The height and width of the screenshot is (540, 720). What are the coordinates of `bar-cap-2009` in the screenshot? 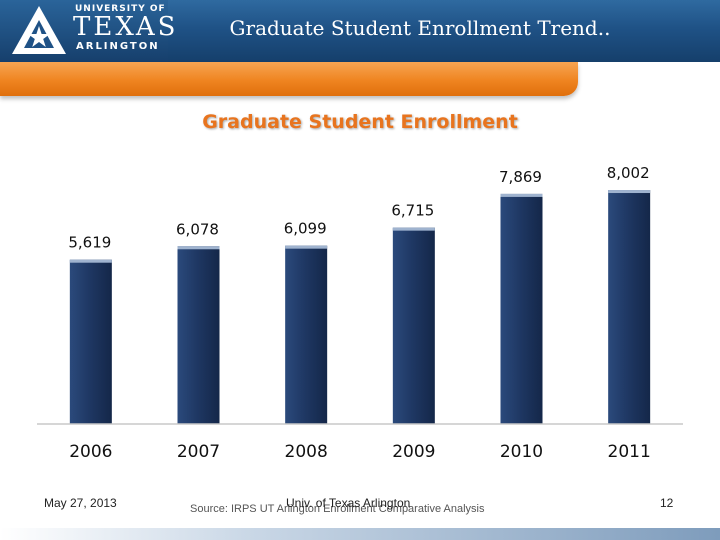 It's located at (413, 229).